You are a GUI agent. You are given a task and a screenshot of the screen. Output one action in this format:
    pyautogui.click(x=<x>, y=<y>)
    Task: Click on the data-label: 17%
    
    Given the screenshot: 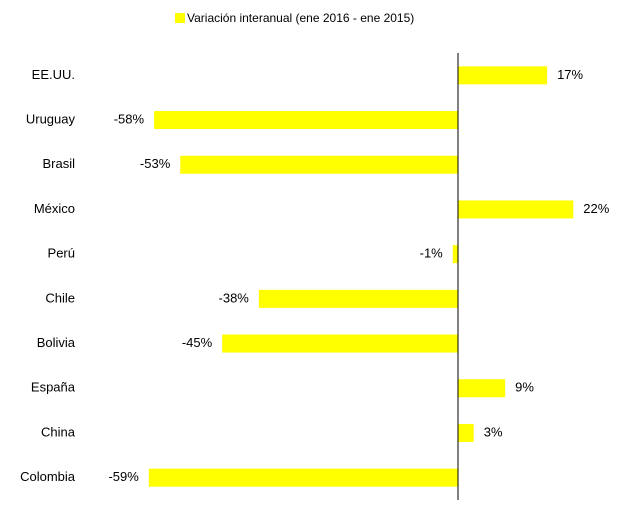 What is the action you would take?
    pyautogui.click(x=570, y=74)
    